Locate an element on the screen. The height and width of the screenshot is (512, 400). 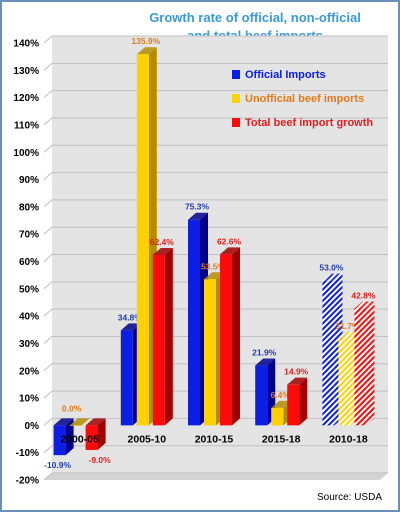
y-tick-label: 120% is located at coordinates (26, 98).